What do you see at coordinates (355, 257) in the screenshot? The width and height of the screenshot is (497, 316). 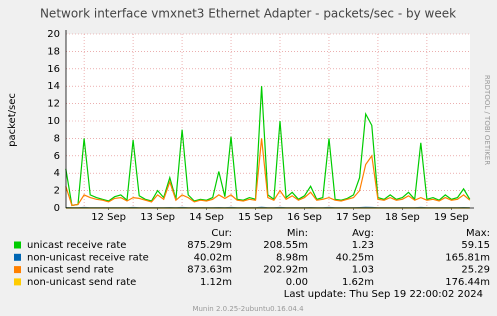 I see `legend-stat: 40.25m` at bounding box center [355, 257].